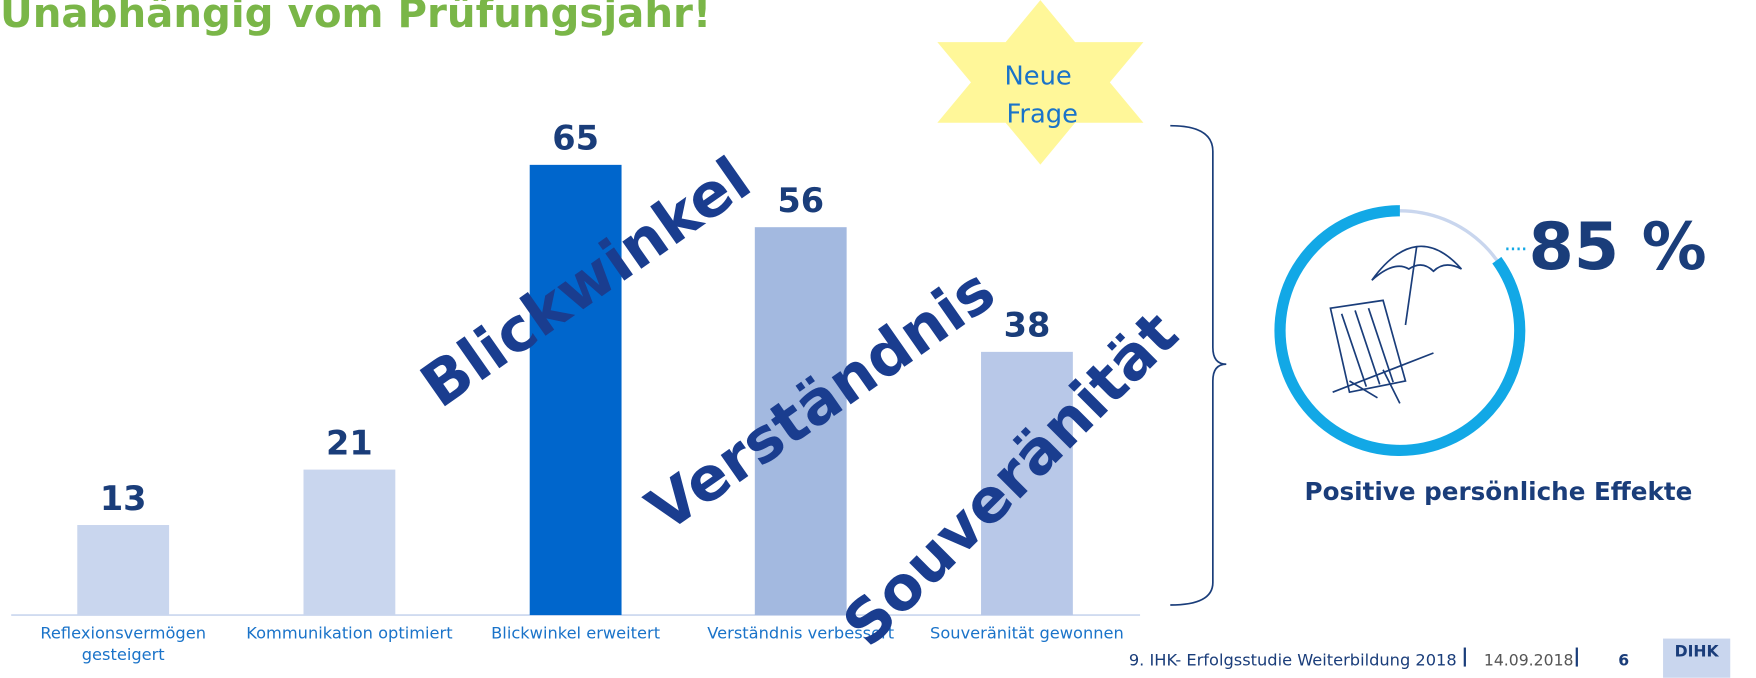 The width and height of the screenshot is (1756, 678). Describe the element at coordinates (1396, 324) in the screenshot. I see `beach-chair-icon` at that location.